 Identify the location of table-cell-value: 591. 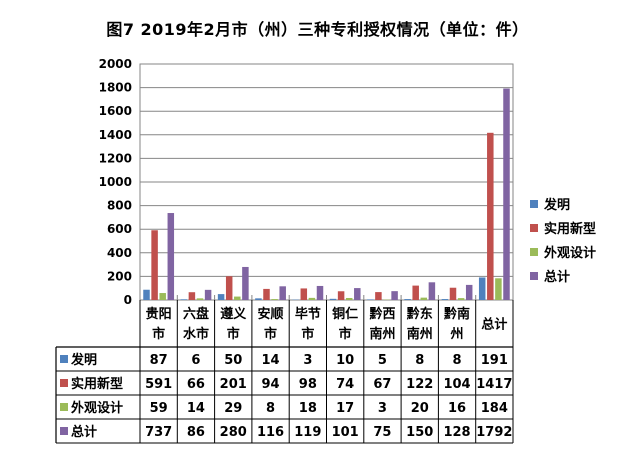
(158, 384).